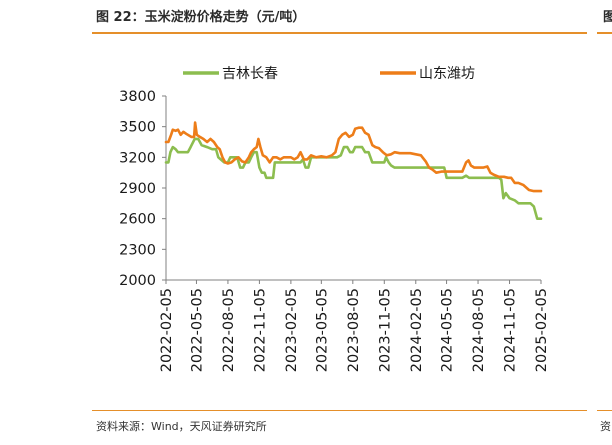 This screenshot has height=445, width=612. What do you see at coordinates (339, 410) in the screenshot?
I see `source-rule` at bounding box center [339, 410].